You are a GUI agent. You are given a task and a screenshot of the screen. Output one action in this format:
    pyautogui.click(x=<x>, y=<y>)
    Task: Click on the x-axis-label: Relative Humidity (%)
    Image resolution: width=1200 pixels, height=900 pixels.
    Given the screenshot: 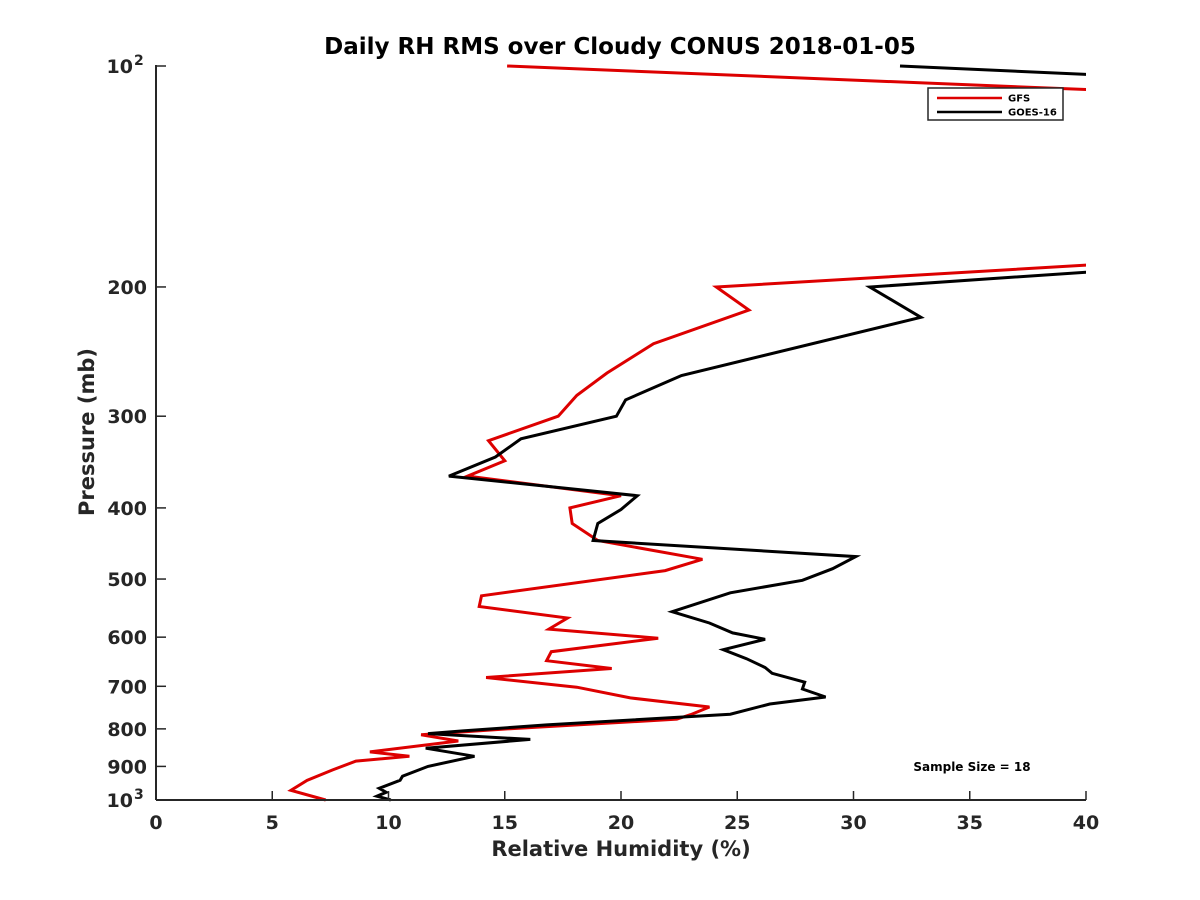 What is the action you would take?
    pyautogui.click(x=620, y=849)
    